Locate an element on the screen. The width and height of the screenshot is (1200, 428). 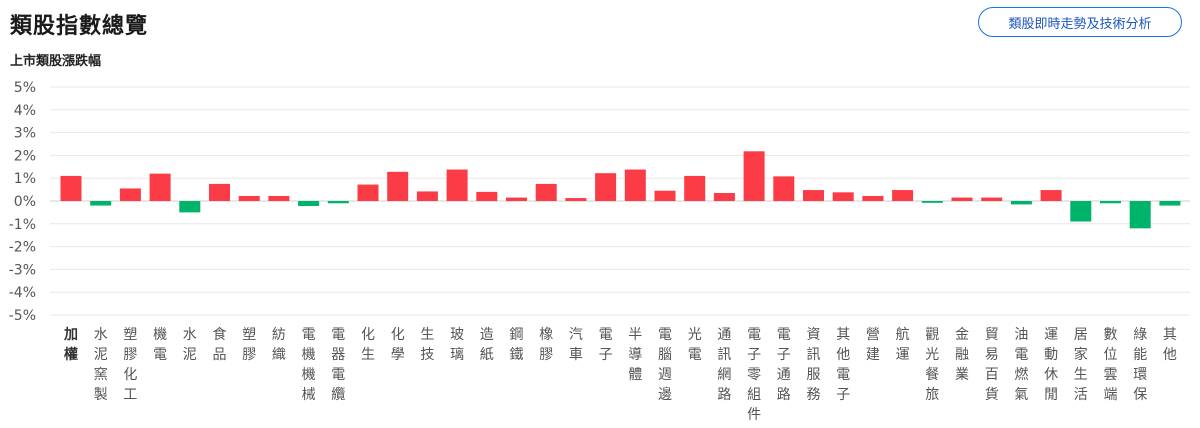
x-tick-label: 運動休閒 is located at coordinates (1051, 365).